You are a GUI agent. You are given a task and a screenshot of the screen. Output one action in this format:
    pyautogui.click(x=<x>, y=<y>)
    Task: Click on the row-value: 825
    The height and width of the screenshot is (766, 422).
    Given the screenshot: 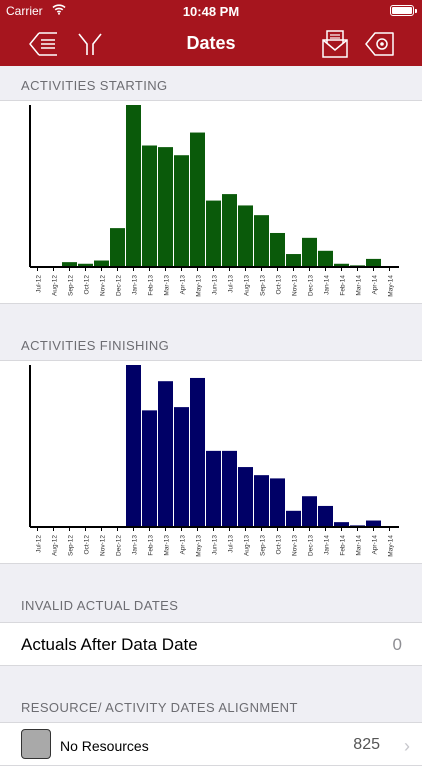 What is the action you would take?
    pyautogui.click(x=366, y=744)
    